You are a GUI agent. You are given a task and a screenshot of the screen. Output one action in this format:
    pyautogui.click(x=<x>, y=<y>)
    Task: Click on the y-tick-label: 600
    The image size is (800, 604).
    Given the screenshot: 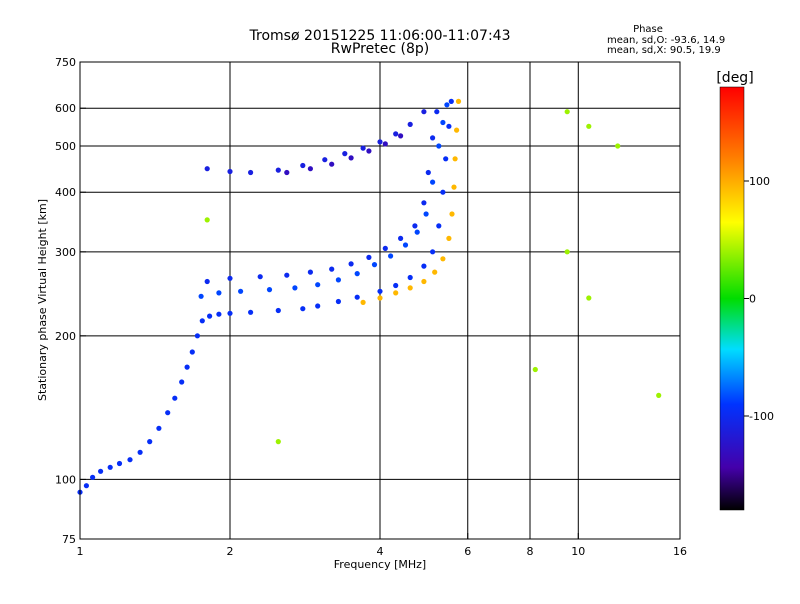 What is the action you would take?
    pyautogui.click(x=65, y=108)
    